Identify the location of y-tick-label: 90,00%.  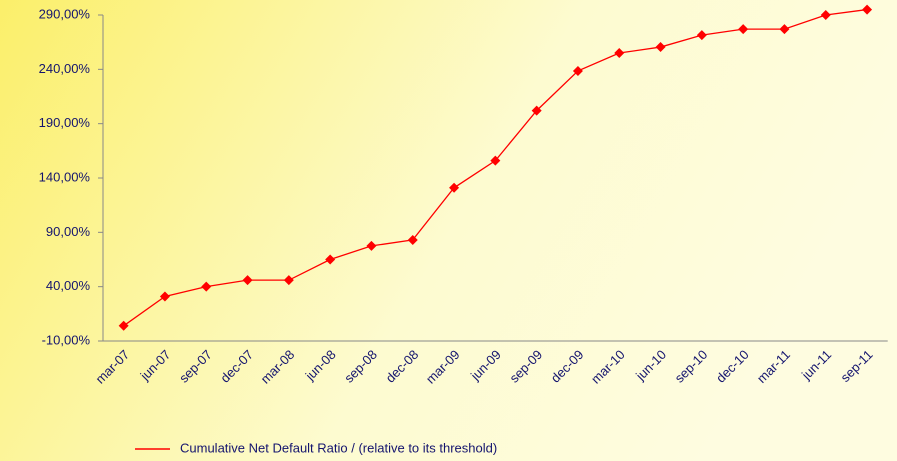
(68, 231).